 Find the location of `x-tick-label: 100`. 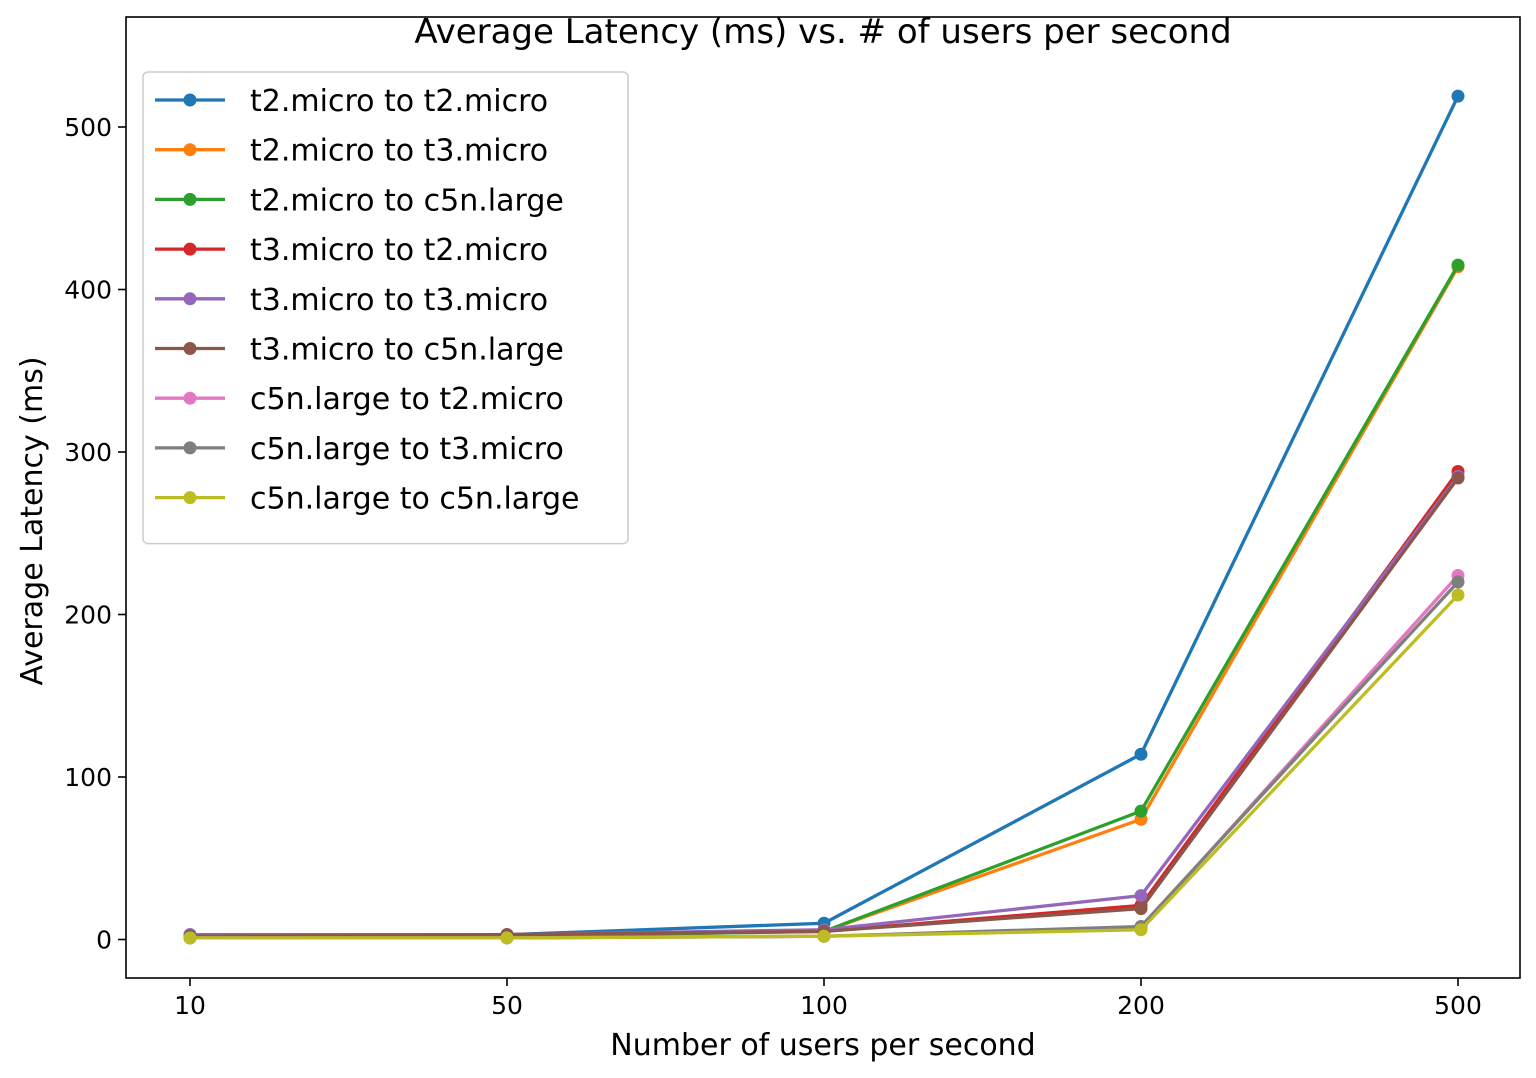

x-tick-label: 100 is located at coordinates (824, 1005).